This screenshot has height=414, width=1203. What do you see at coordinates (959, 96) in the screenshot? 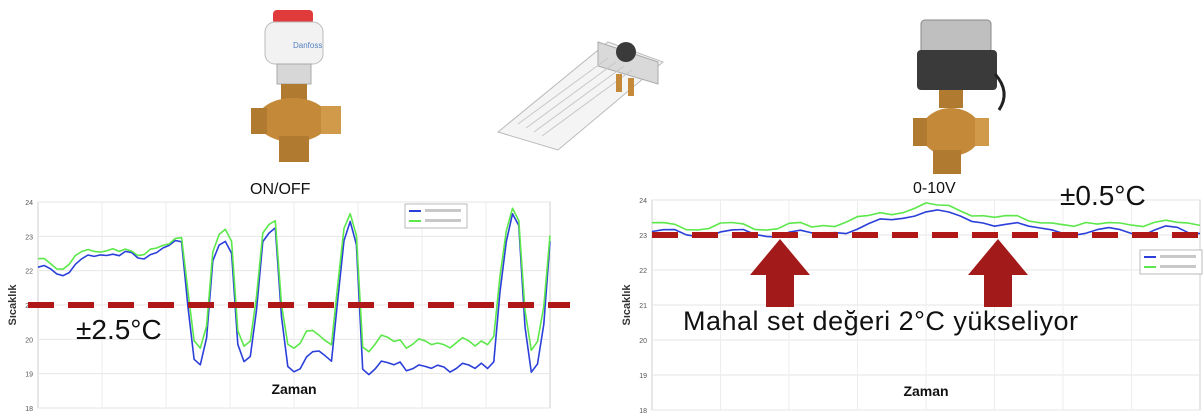
I see `modulating-valve-image` at bounding box center [959, 96].